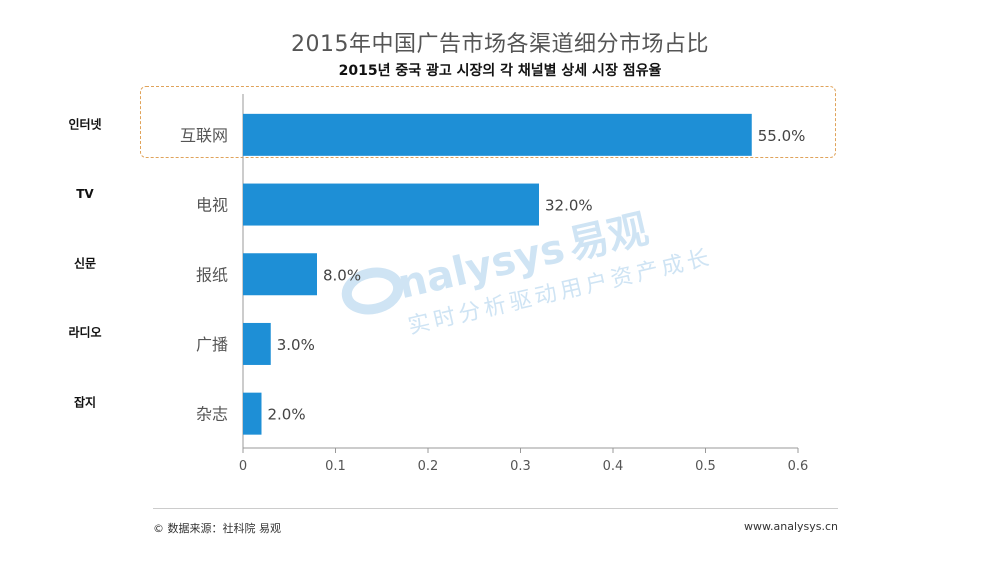 This screenshot has height=562, width=1000. Describe the element at coordinates (782, 136) in the screenshot. I see `data-label: 55.0%` at that location.